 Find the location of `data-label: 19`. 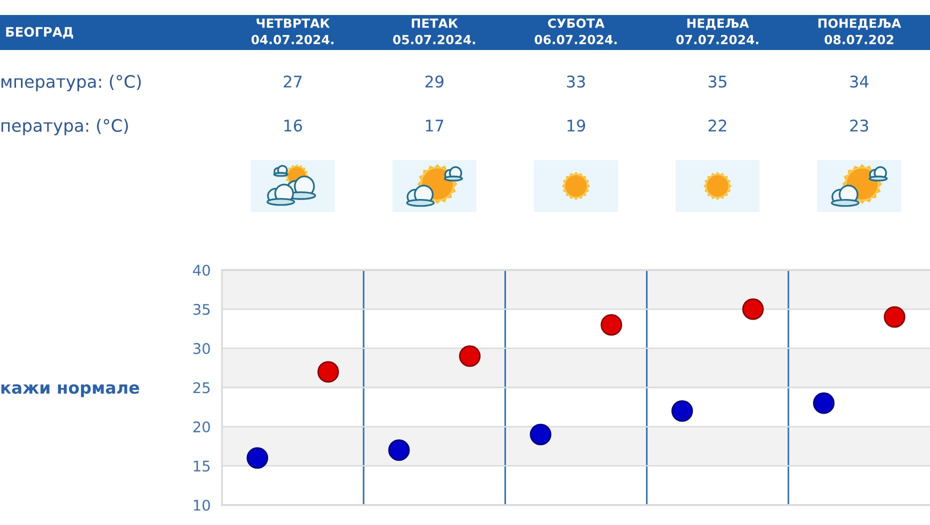

data-label: 19 is located at coordinates (577, 126).